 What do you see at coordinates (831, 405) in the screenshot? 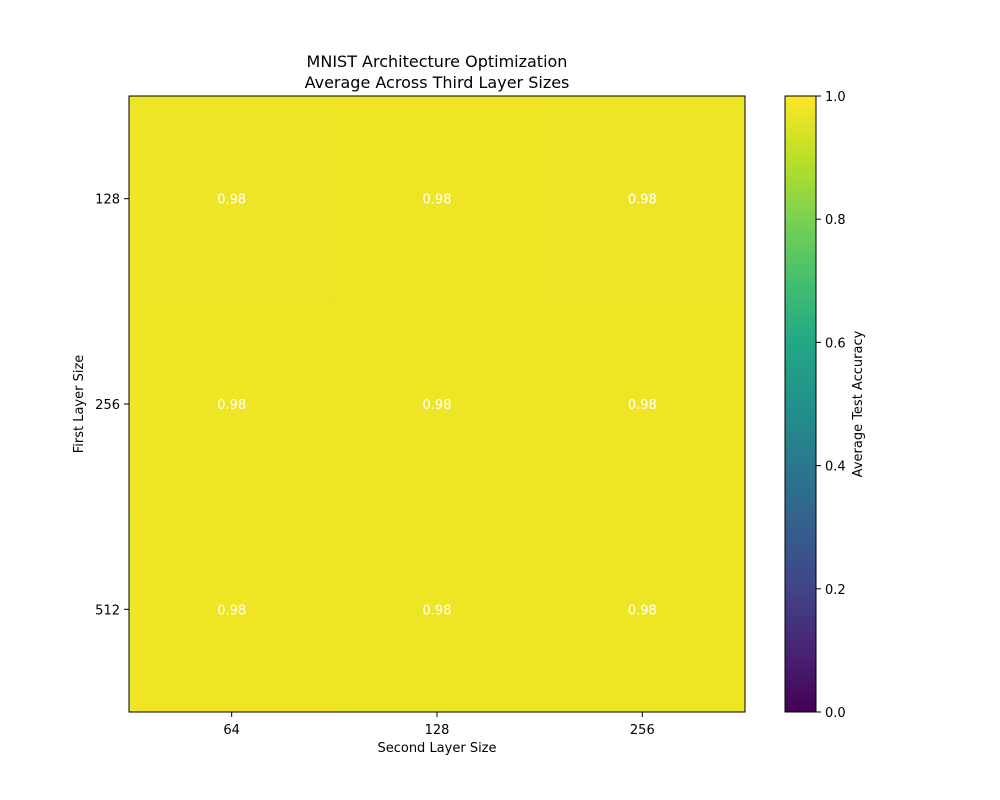
I see `colorbar-ticks: 0.0 0.2 0.4 0.6 0.8 1.0` at bounding box center [831, 405].